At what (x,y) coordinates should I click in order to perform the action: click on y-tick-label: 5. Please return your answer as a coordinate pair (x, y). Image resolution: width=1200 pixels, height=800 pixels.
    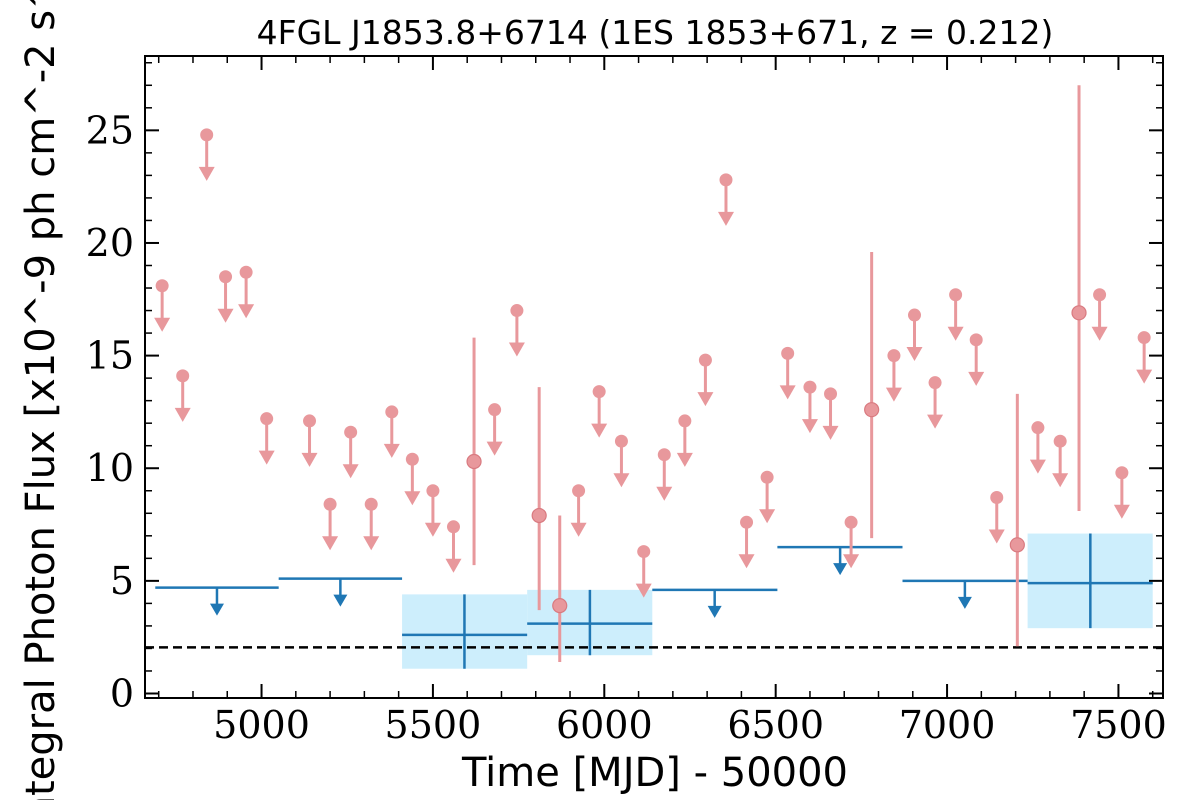
    Looking at the image, I should click on (122, 581).